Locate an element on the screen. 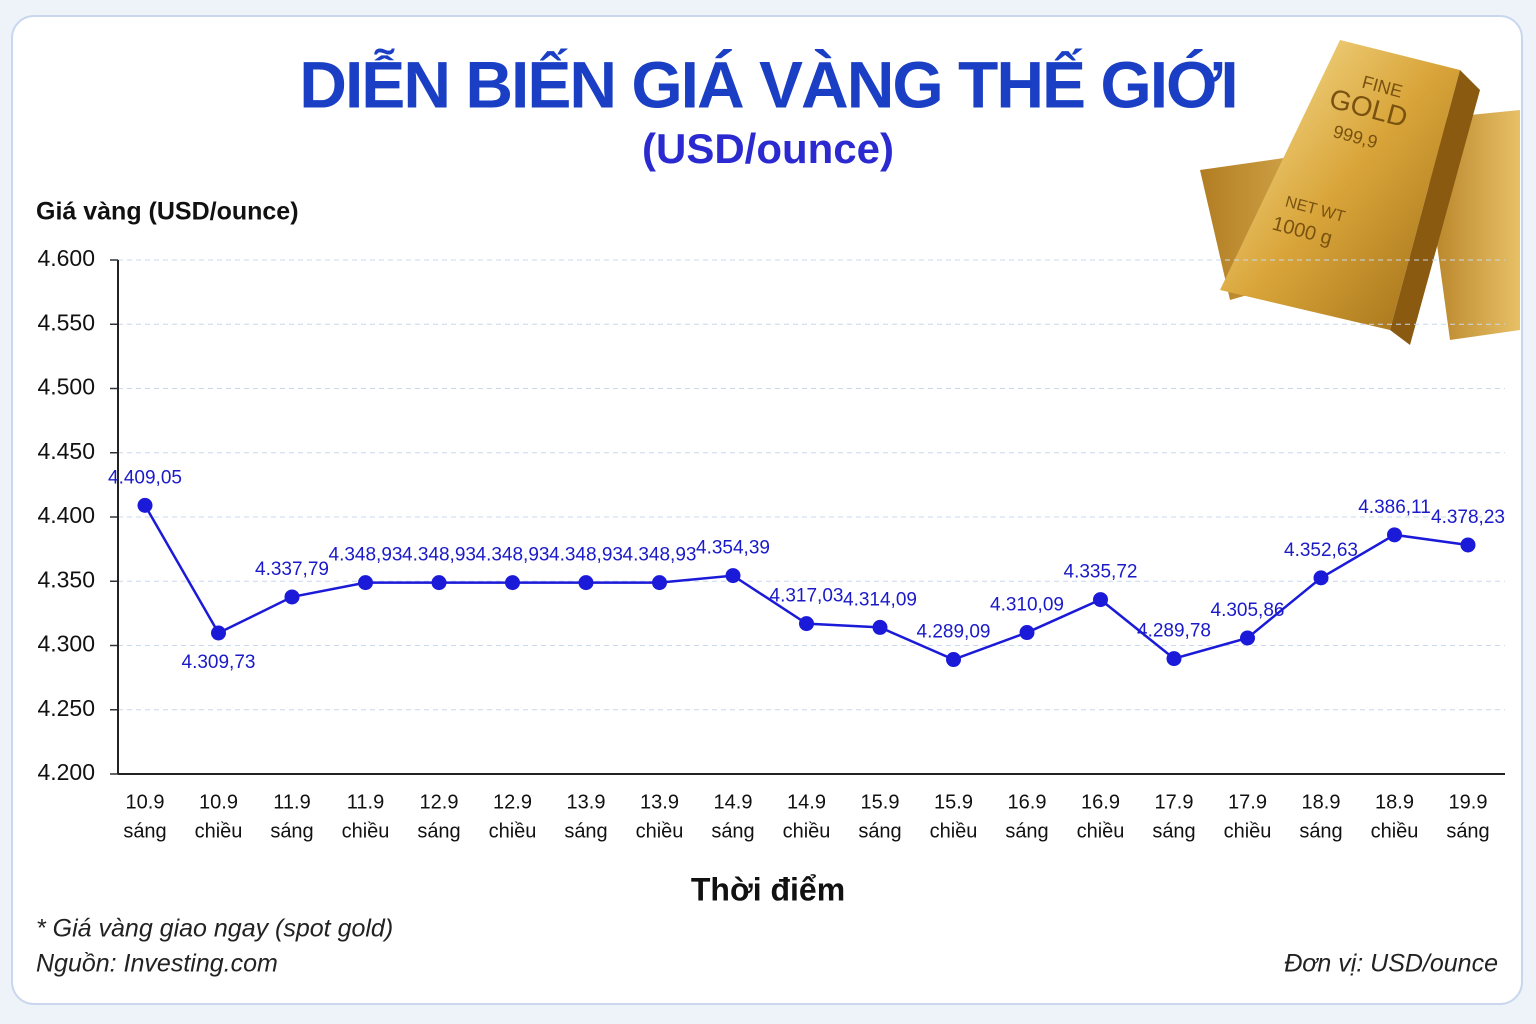 Image resolution: width=1536 pixels, height=1024 pixels. value-label: 4.352,63 is located at coordinates (1321, 550).